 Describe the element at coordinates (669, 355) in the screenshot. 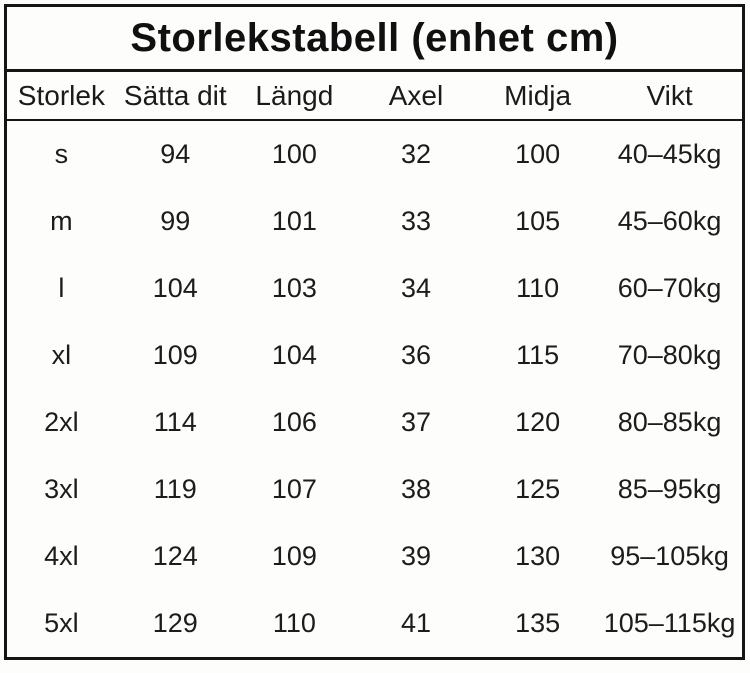

I see `table-cell: 70–80kg` at that location.